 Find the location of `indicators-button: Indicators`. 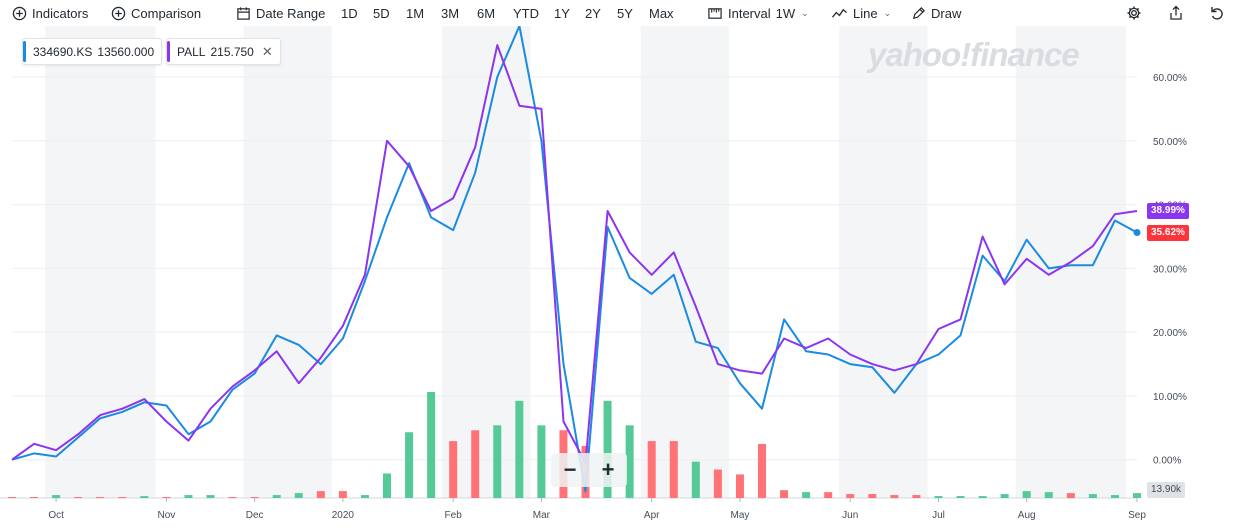

indicators-button: Indicators is located at coordinates (50, 13).